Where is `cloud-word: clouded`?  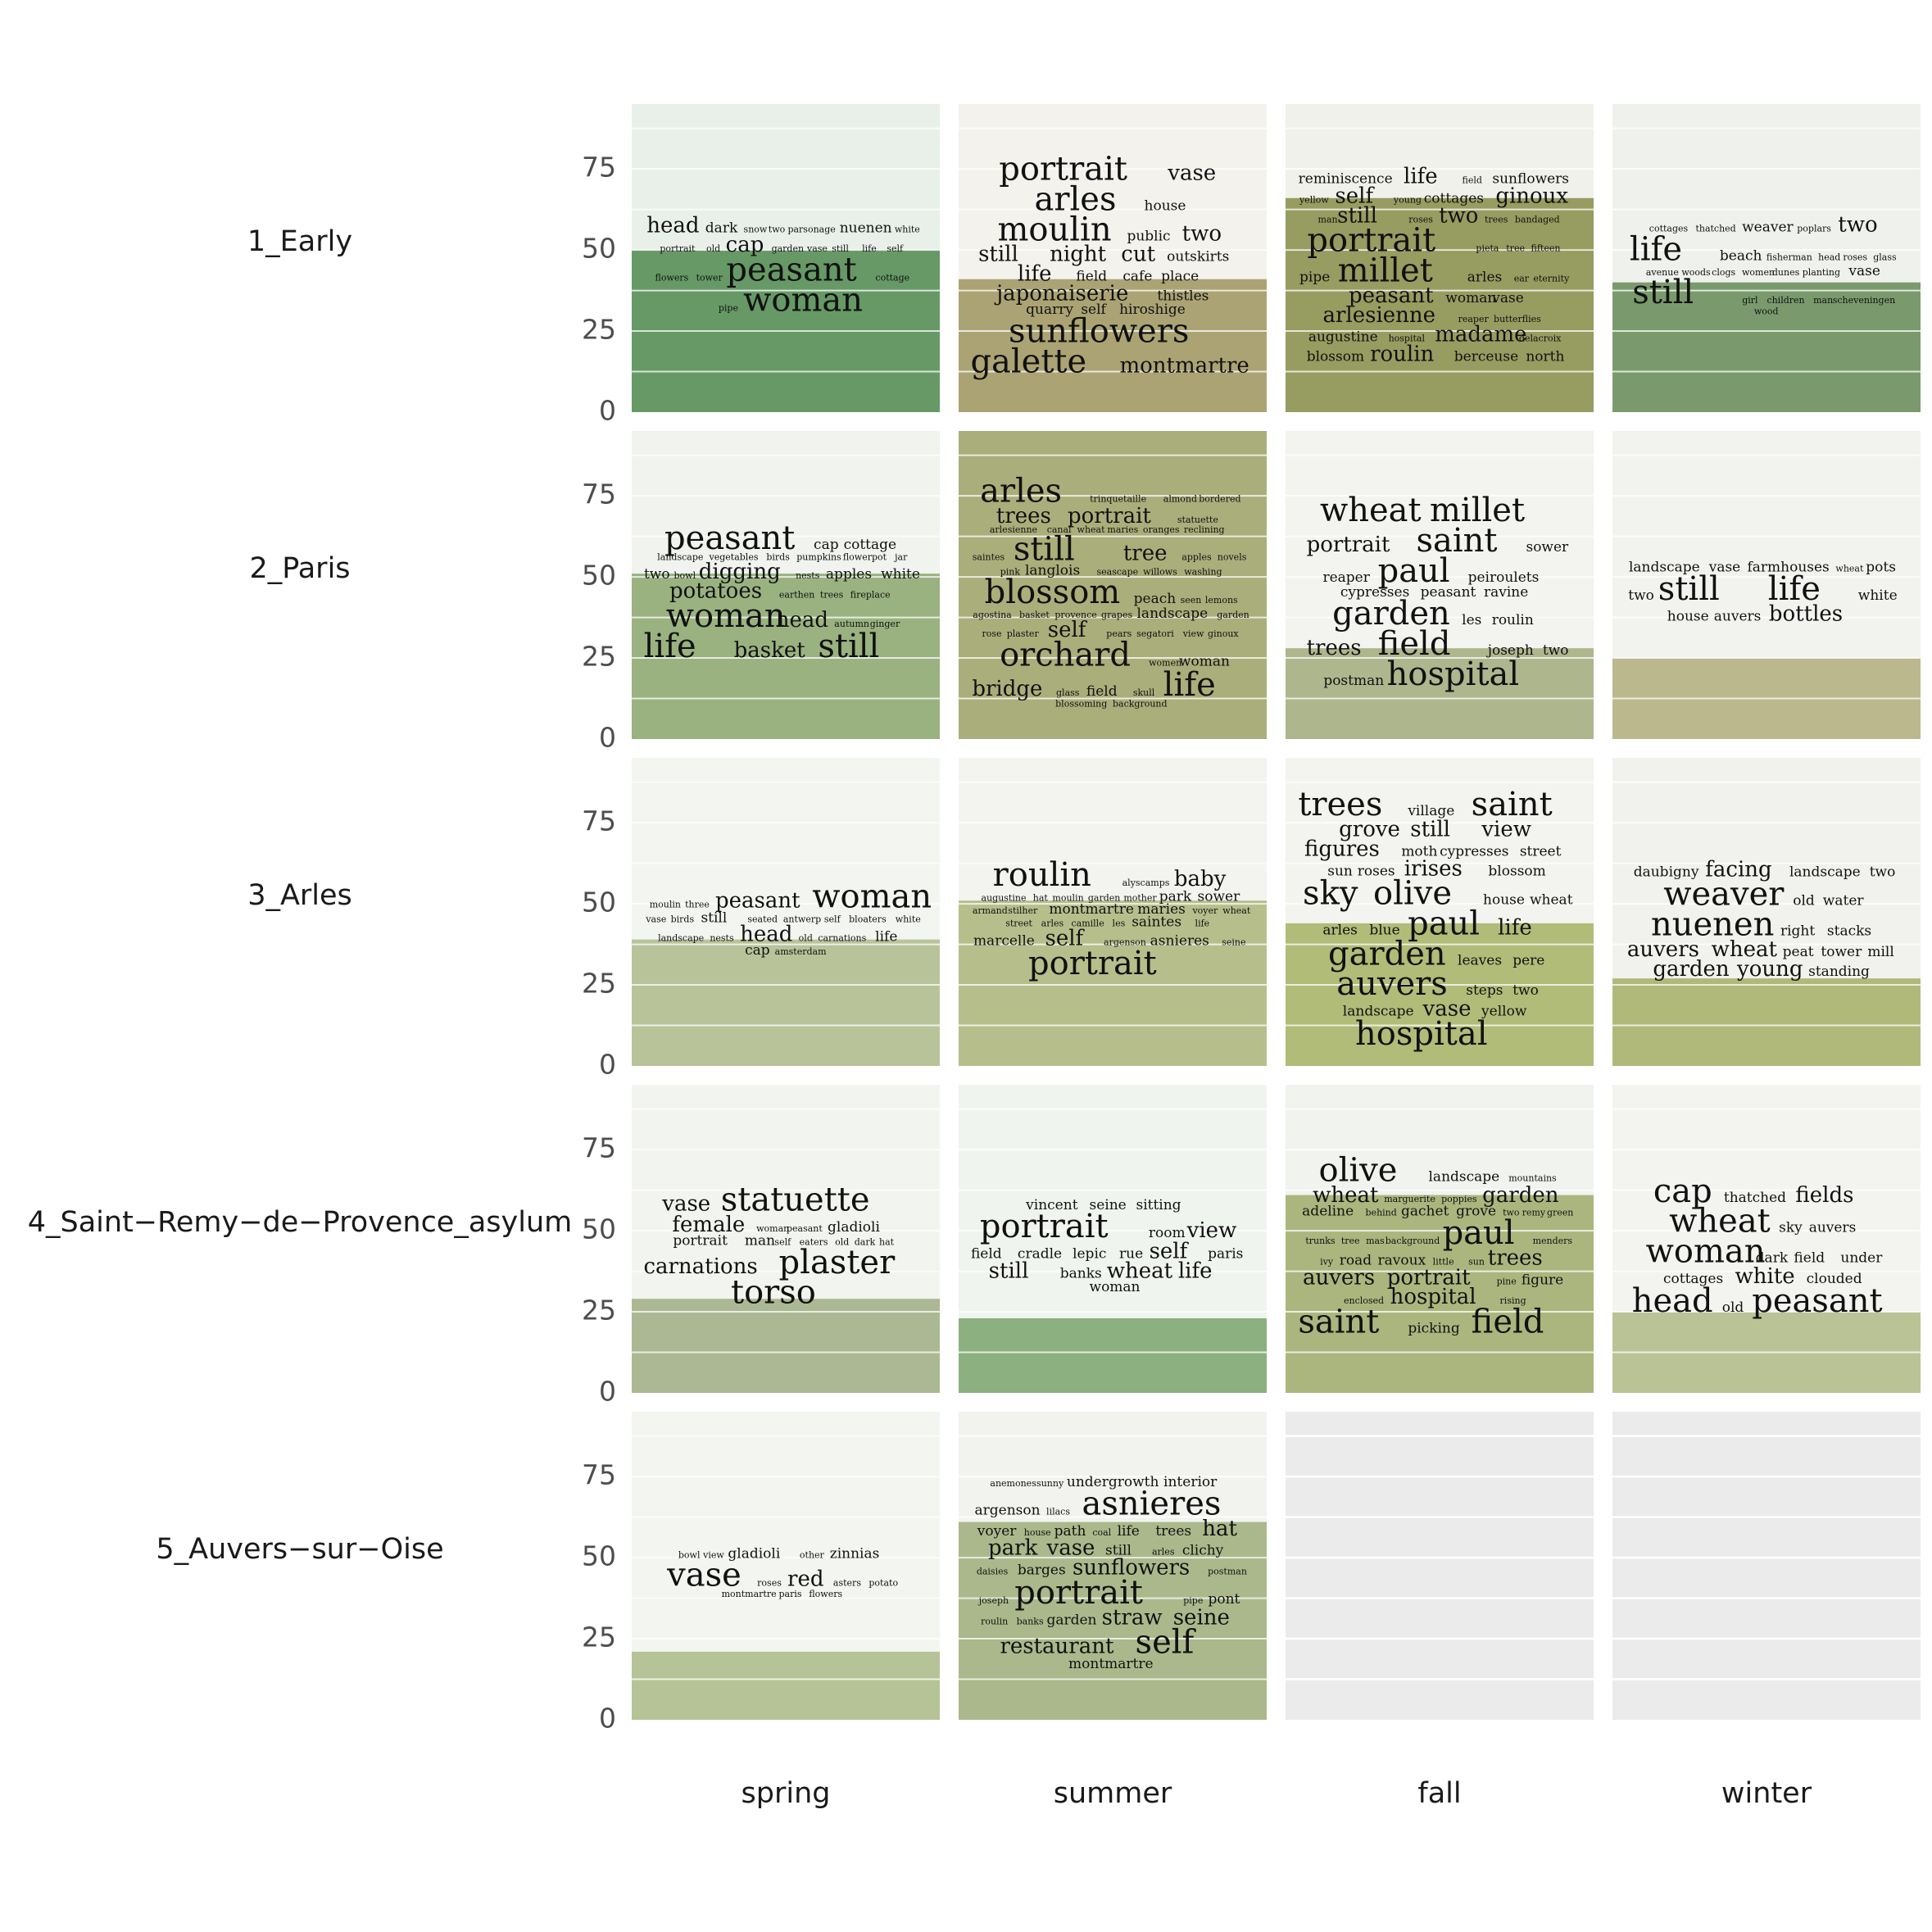
cloud-word: clouded is located at coordinates (1835, 1279).